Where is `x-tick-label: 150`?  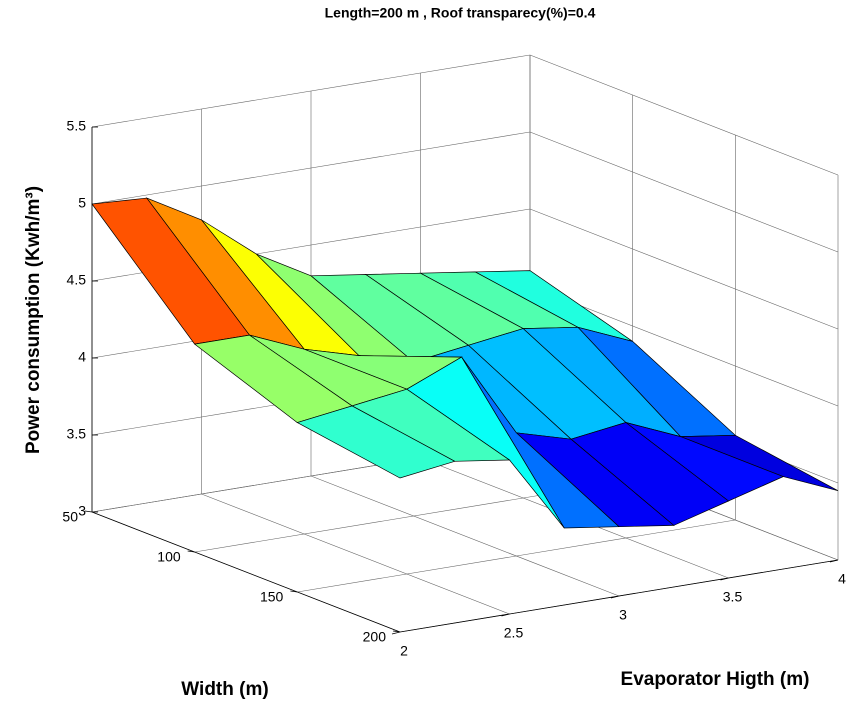 x-tick-label: 150 is located at coordinates (272, 597).